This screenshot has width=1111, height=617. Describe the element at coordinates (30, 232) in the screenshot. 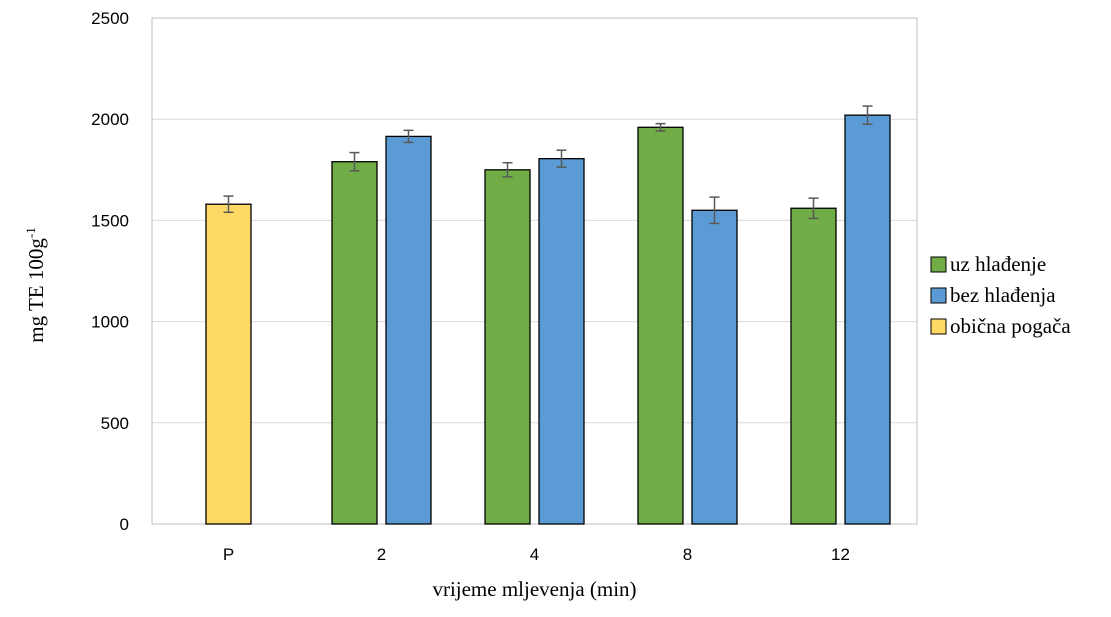

I see `y-axis-label-superscript: -1` at that location.